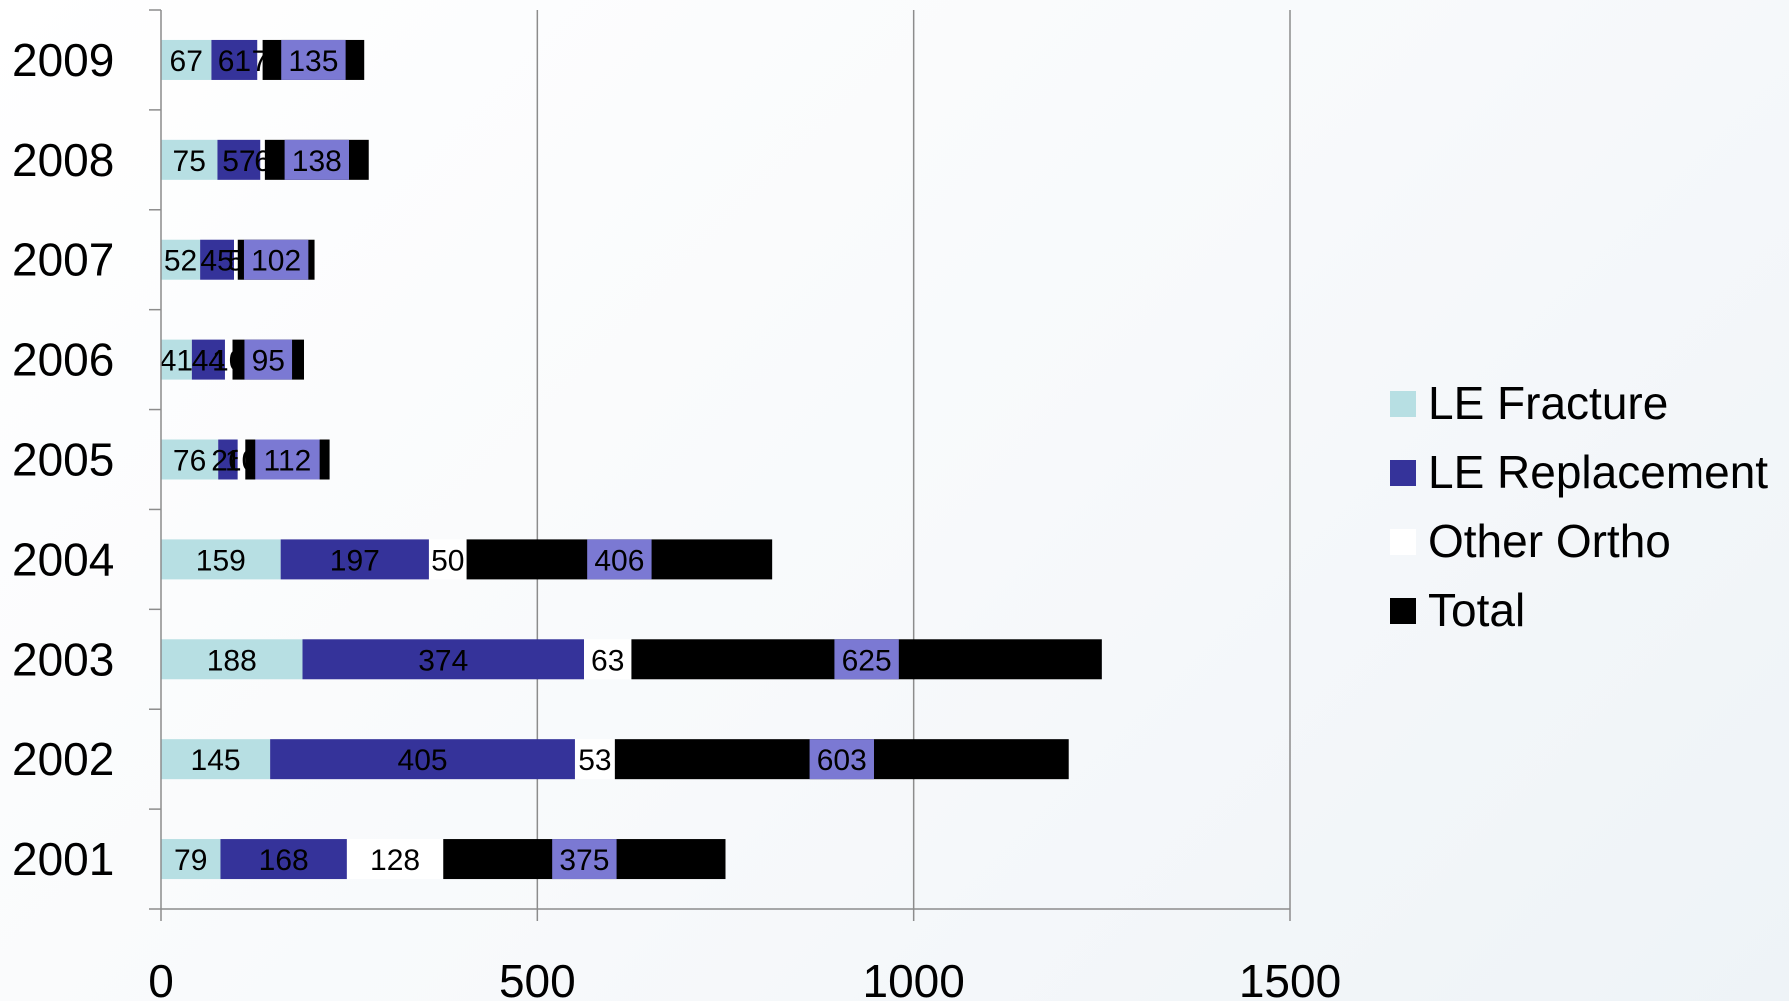 The height and width of the screenshot is (1001, 1789). Describe the element at coordinates (913, 978) in the screenshot. I see `x-tick-label: 1000` at that location.